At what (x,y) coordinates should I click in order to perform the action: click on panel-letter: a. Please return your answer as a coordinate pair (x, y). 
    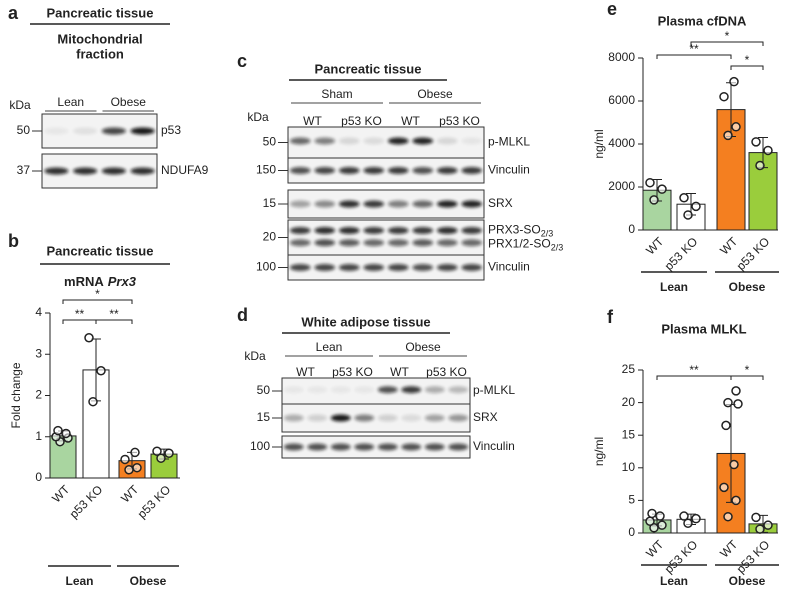
    Looking at the image, I should click on (13, 13).